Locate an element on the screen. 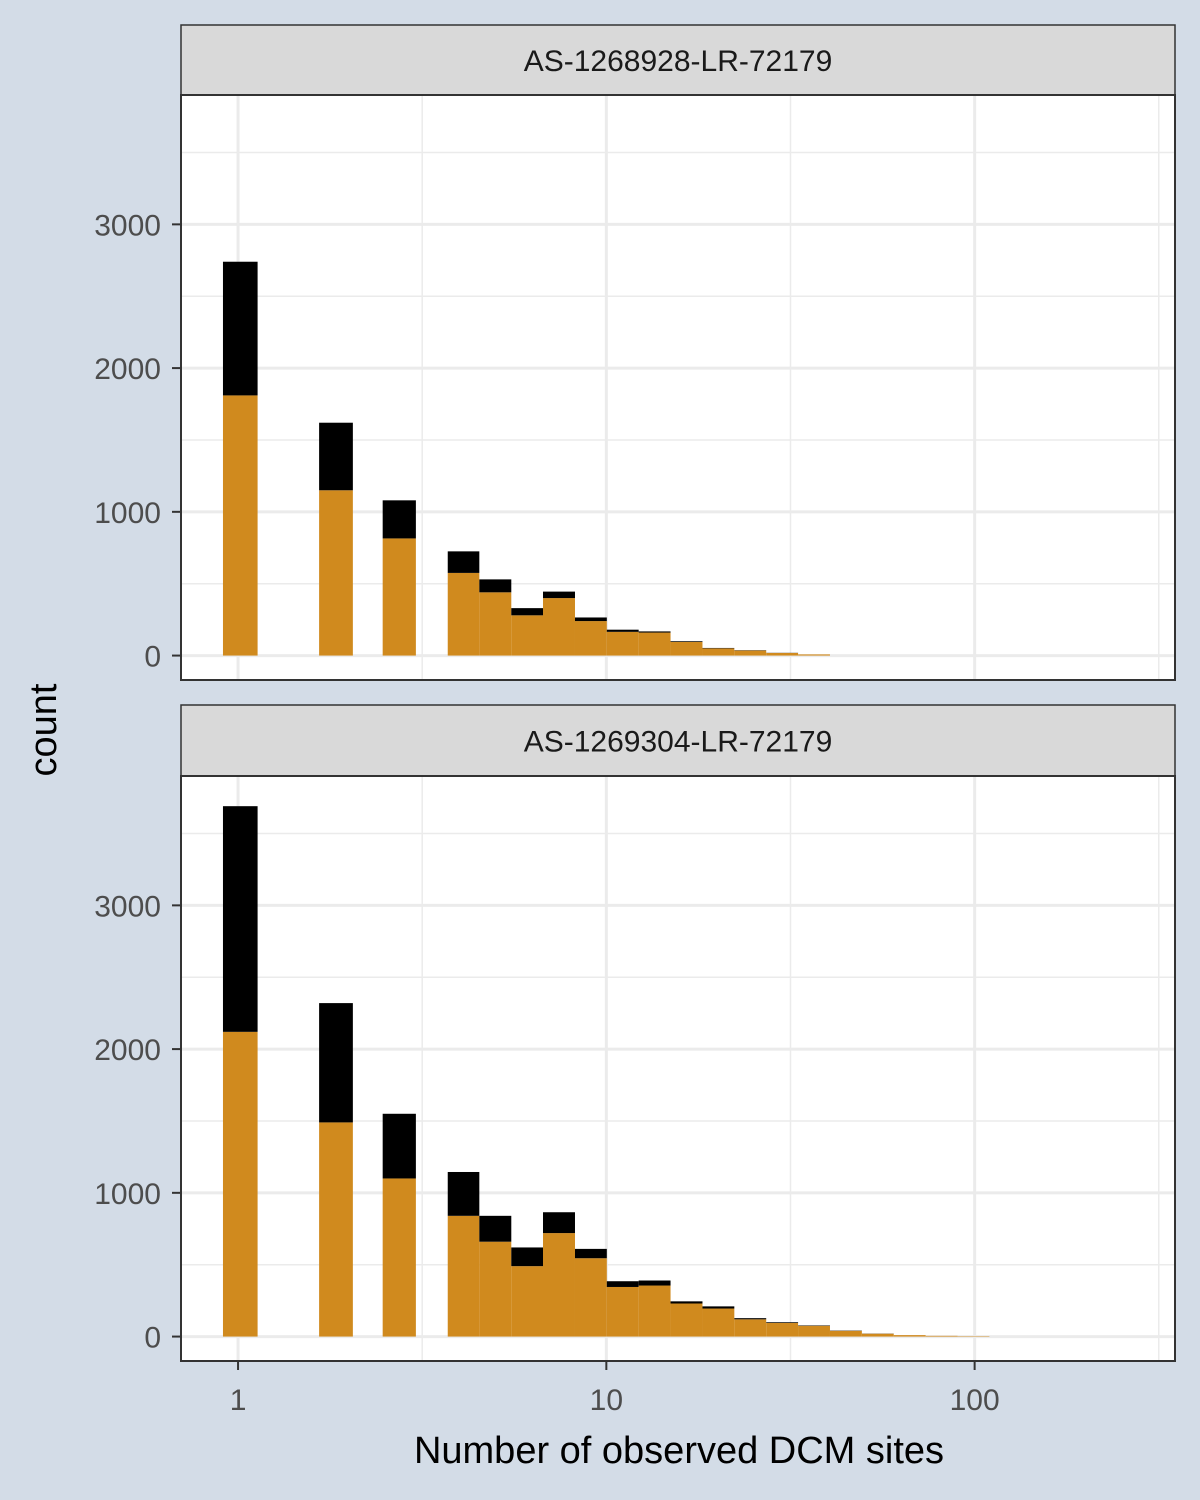  y-axis-title: count is located at coordinates (44, 729).